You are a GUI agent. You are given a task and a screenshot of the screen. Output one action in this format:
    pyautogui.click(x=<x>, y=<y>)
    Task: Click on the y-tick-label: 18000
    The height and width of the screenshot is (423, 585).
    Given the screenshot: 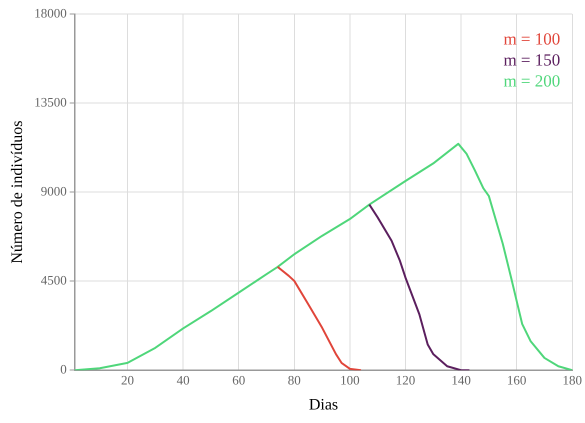 What is the action you would take?
    pyautogui.click(x=50, y=12)
    